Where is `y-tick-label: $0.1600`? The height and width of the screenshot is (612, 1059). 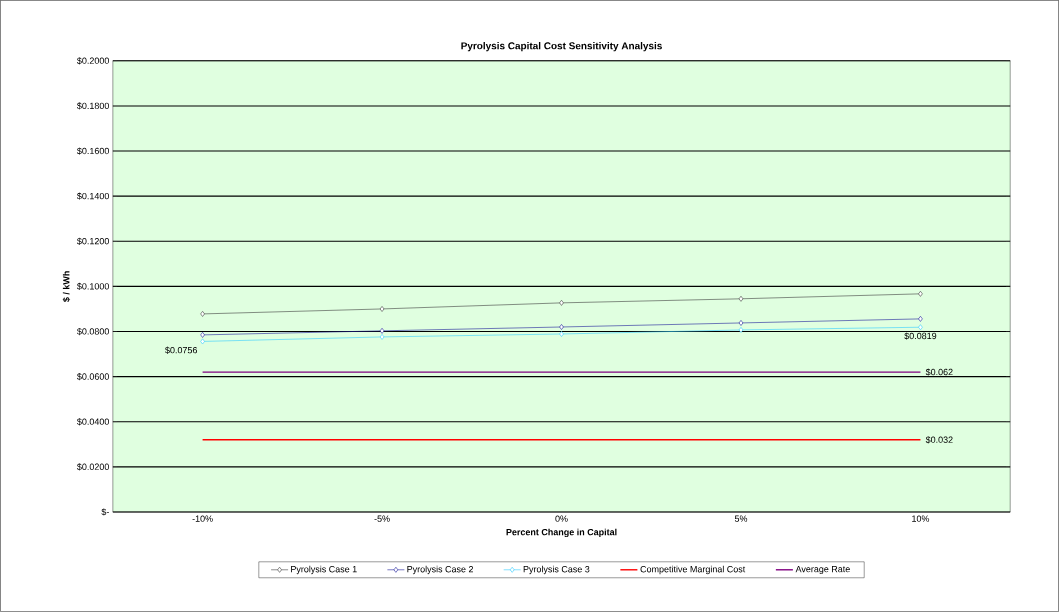 y-tick-label: $0.1600 is located at coordinates (93, 151).